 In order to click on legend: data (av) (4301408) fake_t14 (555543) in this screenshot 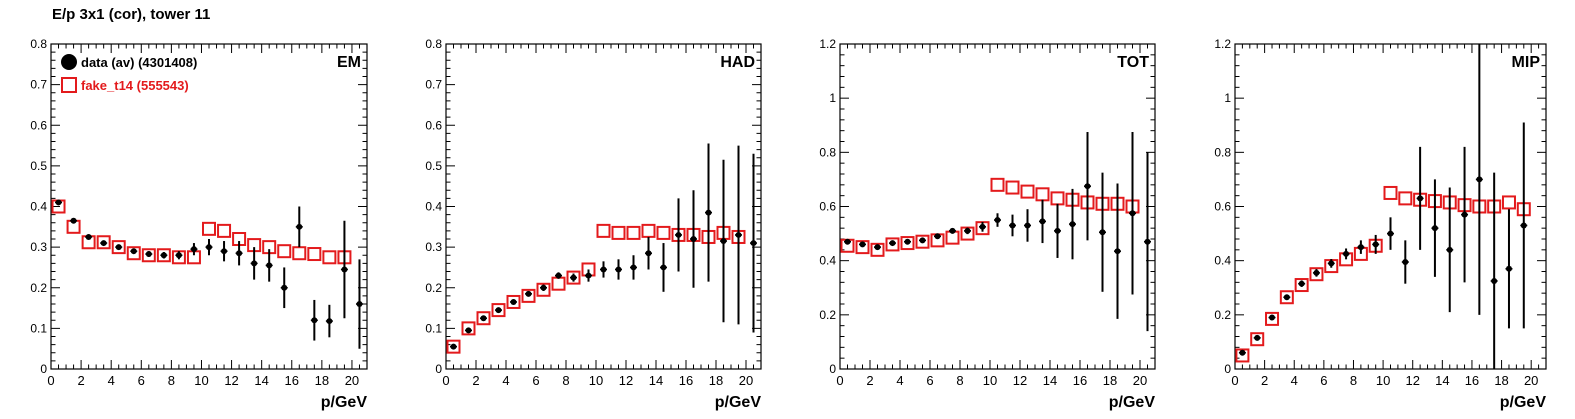, I will do `click(129, 73)`.